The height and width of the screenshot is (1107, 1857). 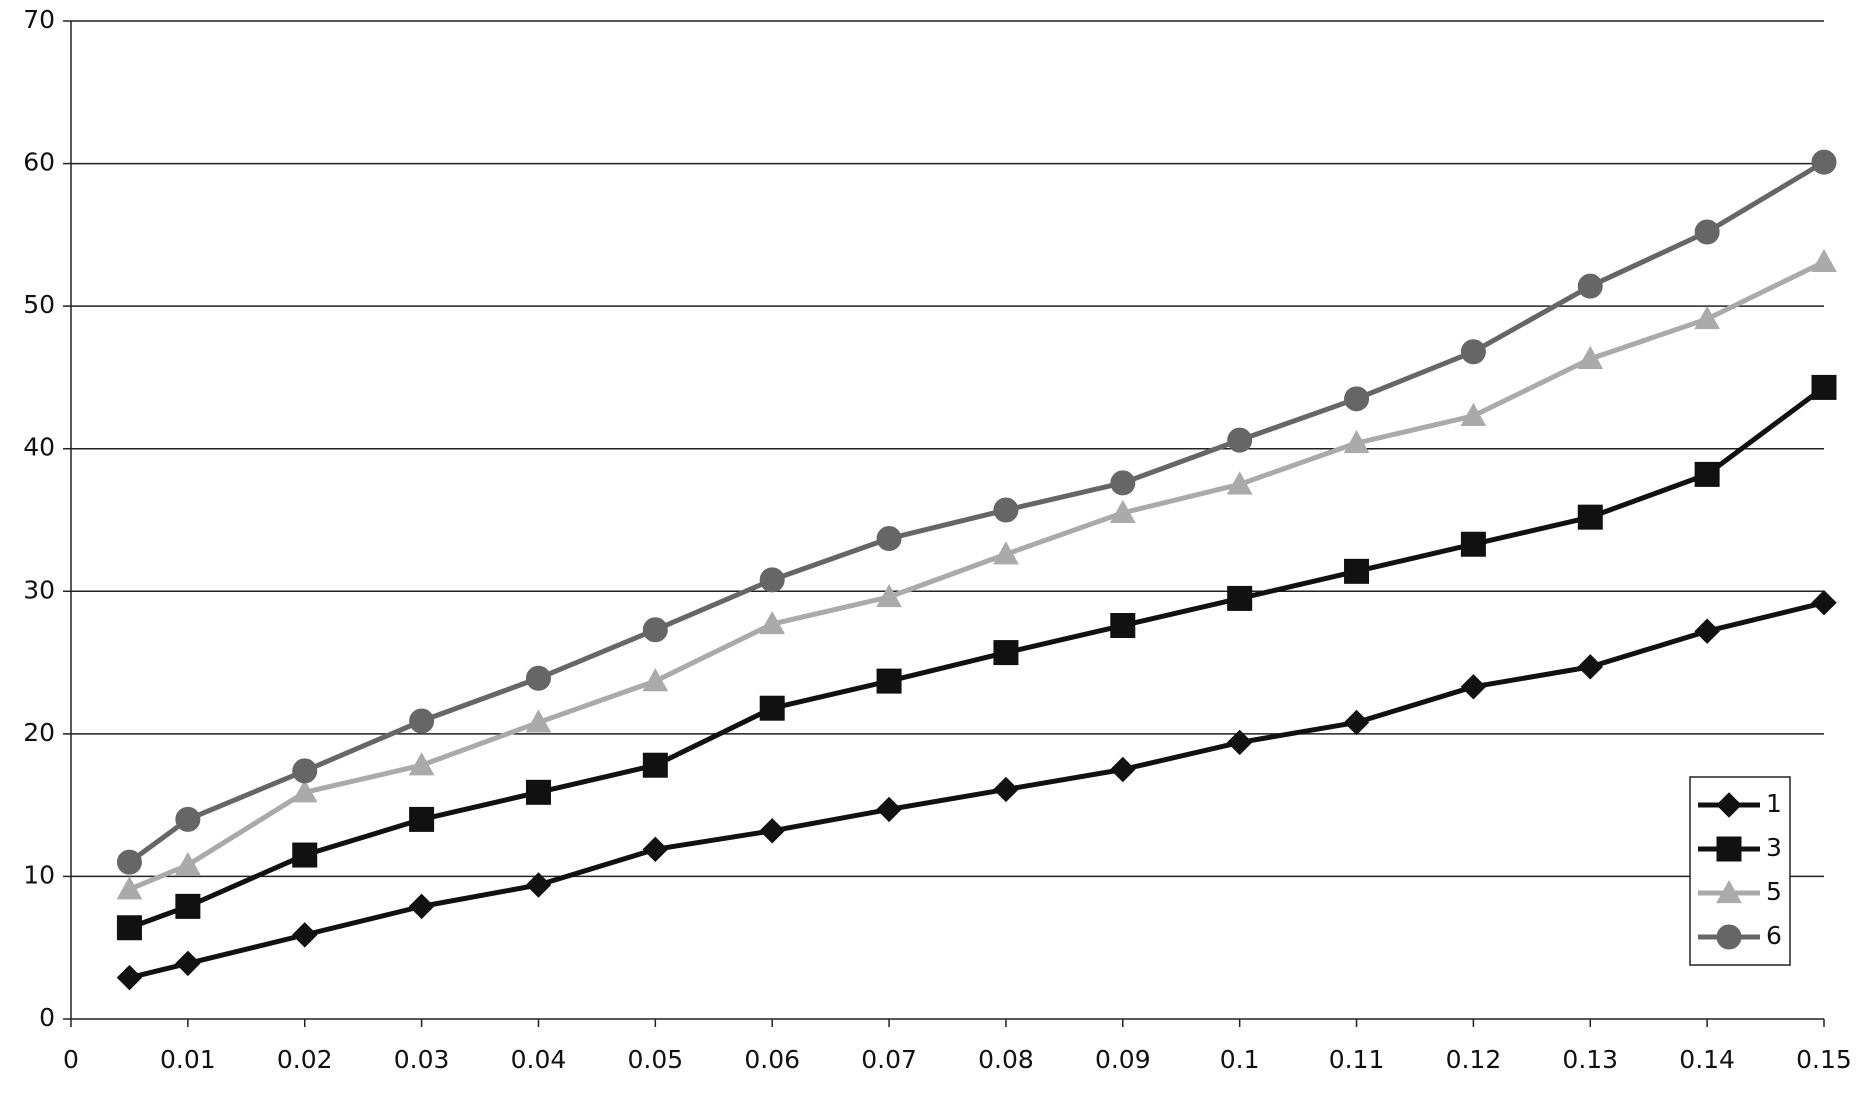 I want to click on y-tick-label: 30, so click(x=39, y=589).